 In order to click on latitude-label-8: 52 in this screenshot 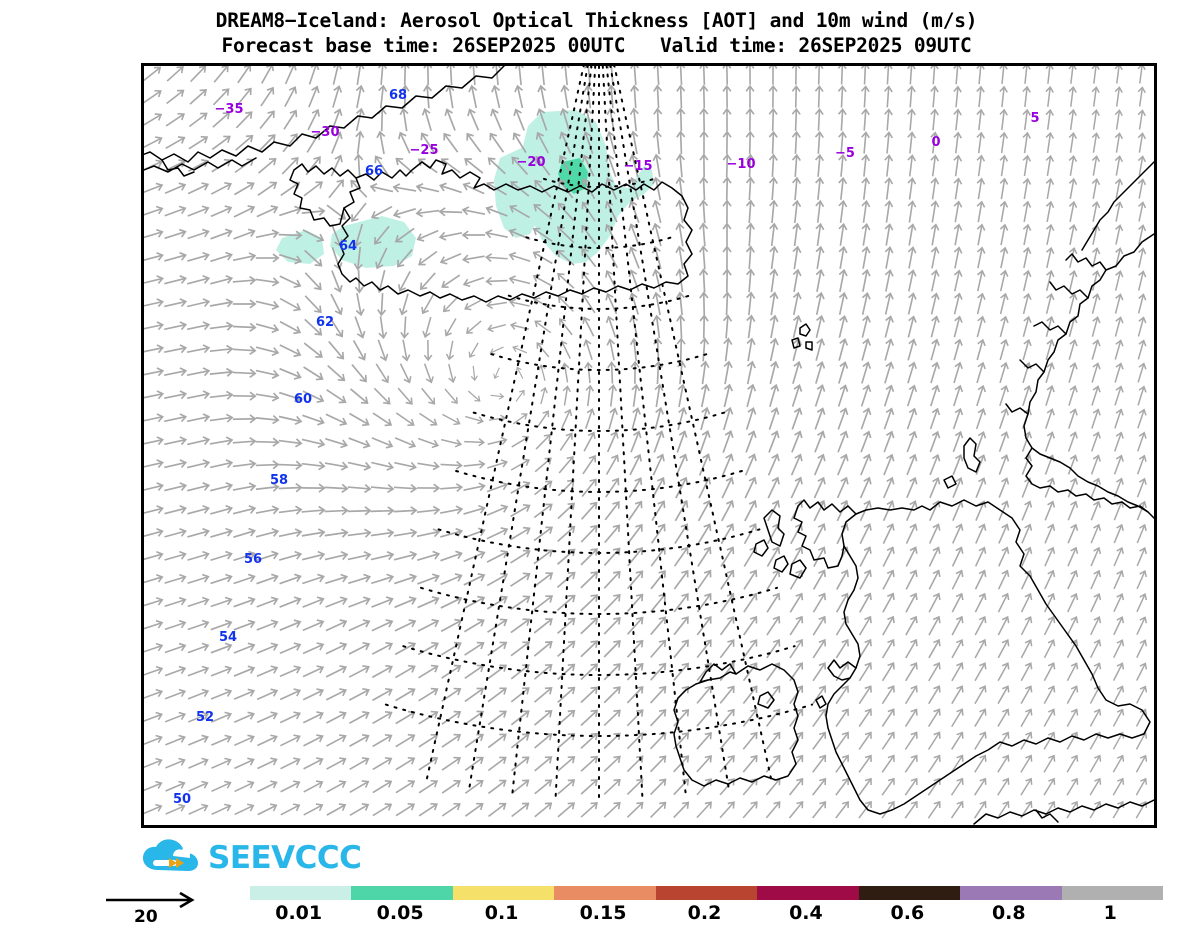, I will do `click(205, 717)`.